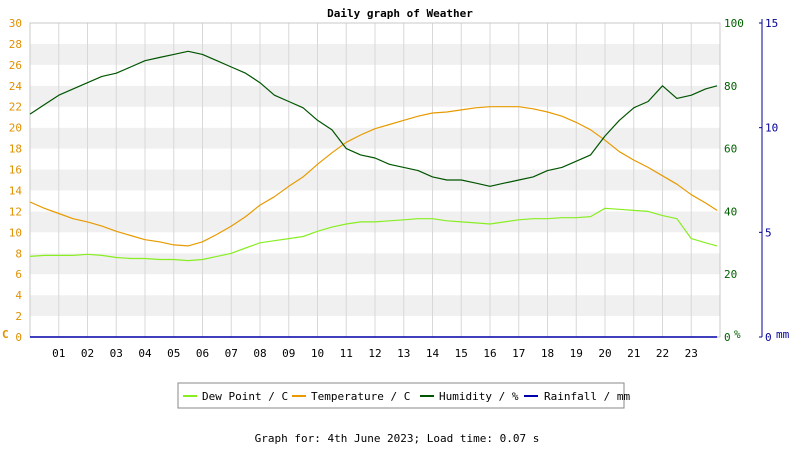  What do you see at coordinates (18, 316) in the screenshot?
I see `y-left-tick-label: 2` at bounding box center [18, 316].